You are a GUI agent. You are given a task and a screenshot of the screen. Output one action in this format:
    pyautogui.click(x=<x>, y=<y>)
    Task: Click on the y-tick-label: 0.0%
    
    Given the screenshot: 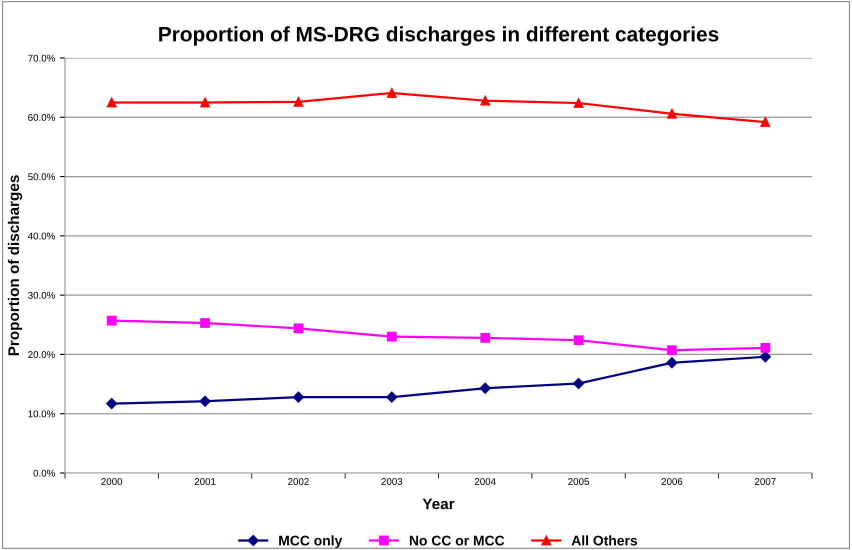 What is the action you would take?
    pyautogui.click(x=44, y=473)
    